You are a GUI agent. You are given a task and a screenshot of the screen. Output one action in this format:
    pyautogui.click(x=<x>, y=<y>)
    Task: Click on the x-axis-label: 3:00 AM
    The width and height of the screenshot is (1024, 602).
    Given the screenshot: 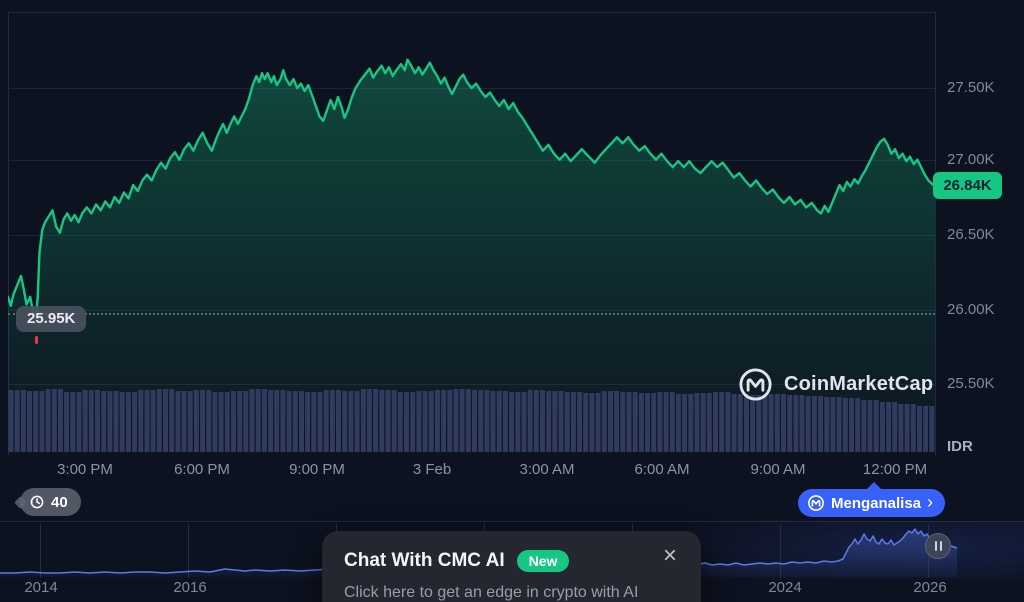 What is the action you would take?
    pyautogui.click(x=547, y=469)
    